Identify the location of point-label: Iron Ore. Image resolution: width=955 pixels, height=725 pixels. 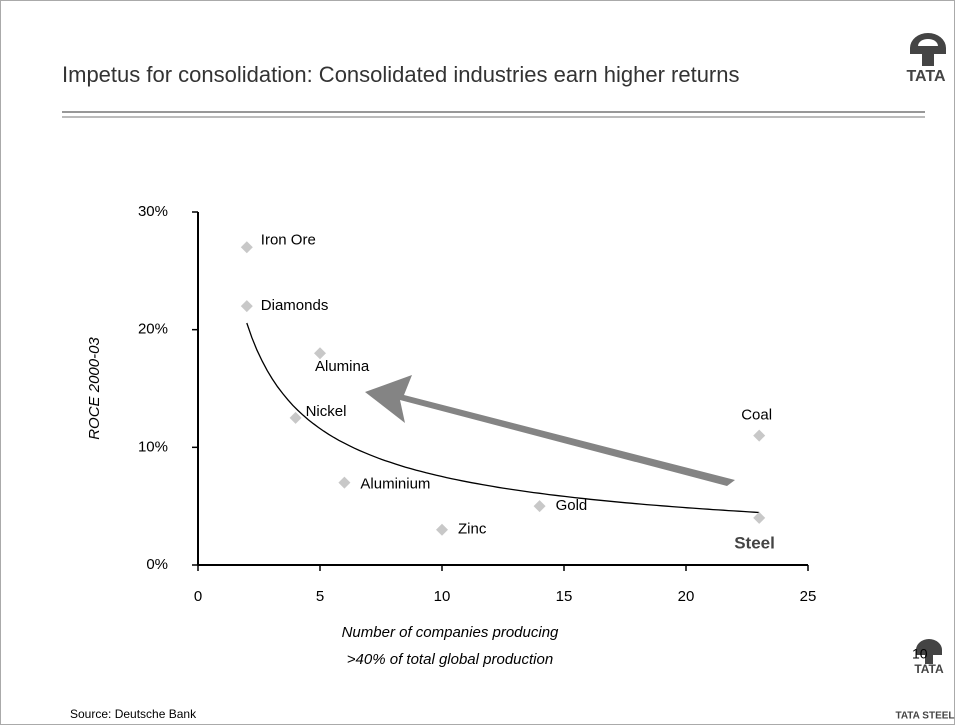
(288, 239).